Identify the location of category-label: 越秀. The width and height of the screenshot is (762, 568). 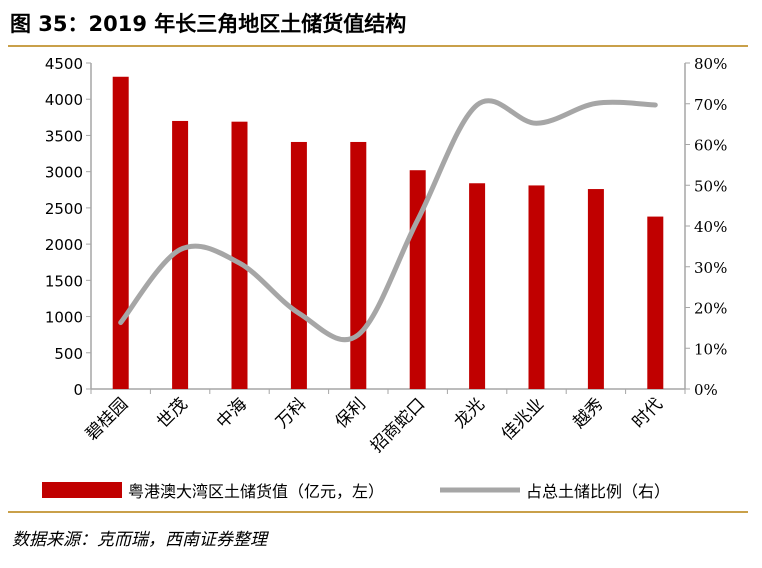
(588, 413).